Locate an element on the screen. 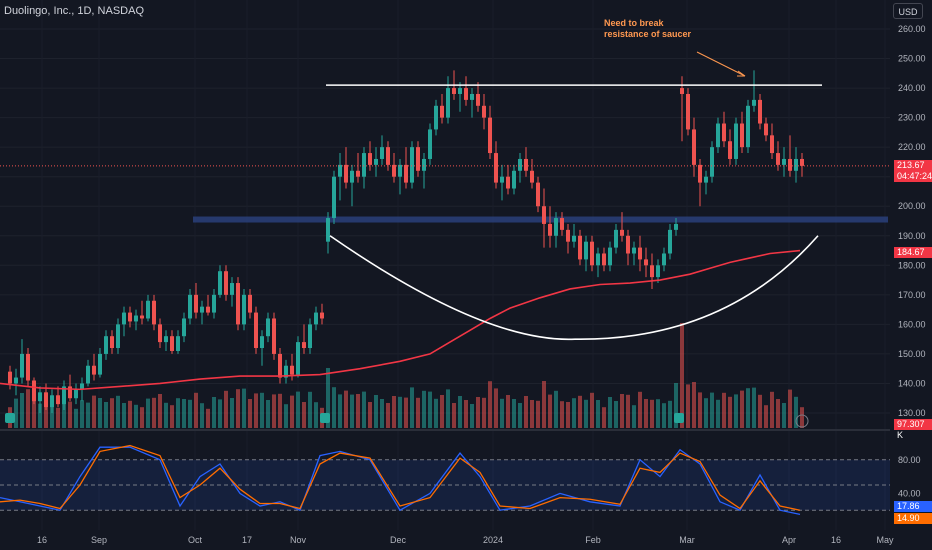  annotation-text: Need to break resistance of saucer is located at coordinates (647, 29).